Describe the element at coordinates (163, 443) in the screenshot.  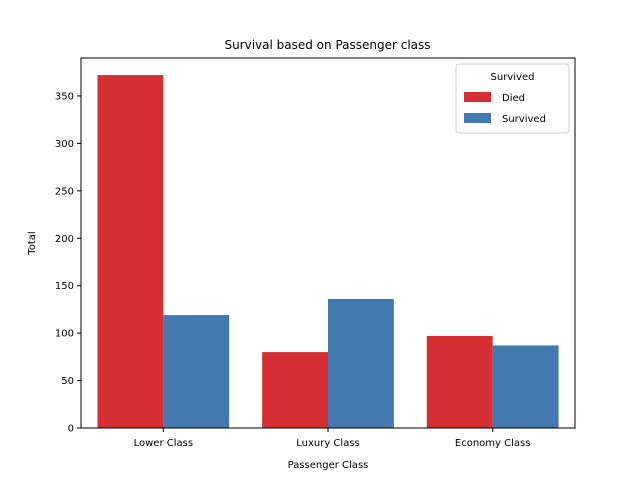
I see `x-tick-label: Lower Class` at that location.